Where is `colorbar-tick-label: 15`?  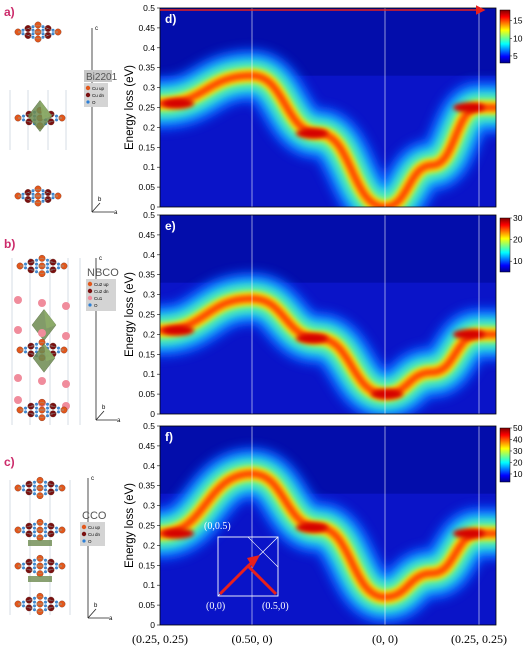
colorbar-tick-label: 15 is located at coordinates (518, 21).